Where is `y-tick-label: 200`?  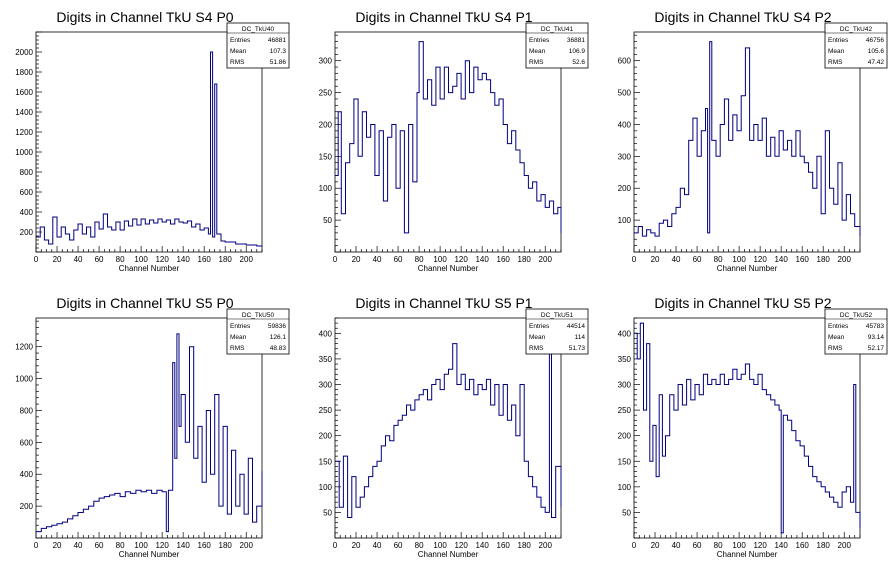 y-tick-label: 200 is located at coordinates (326, 436).